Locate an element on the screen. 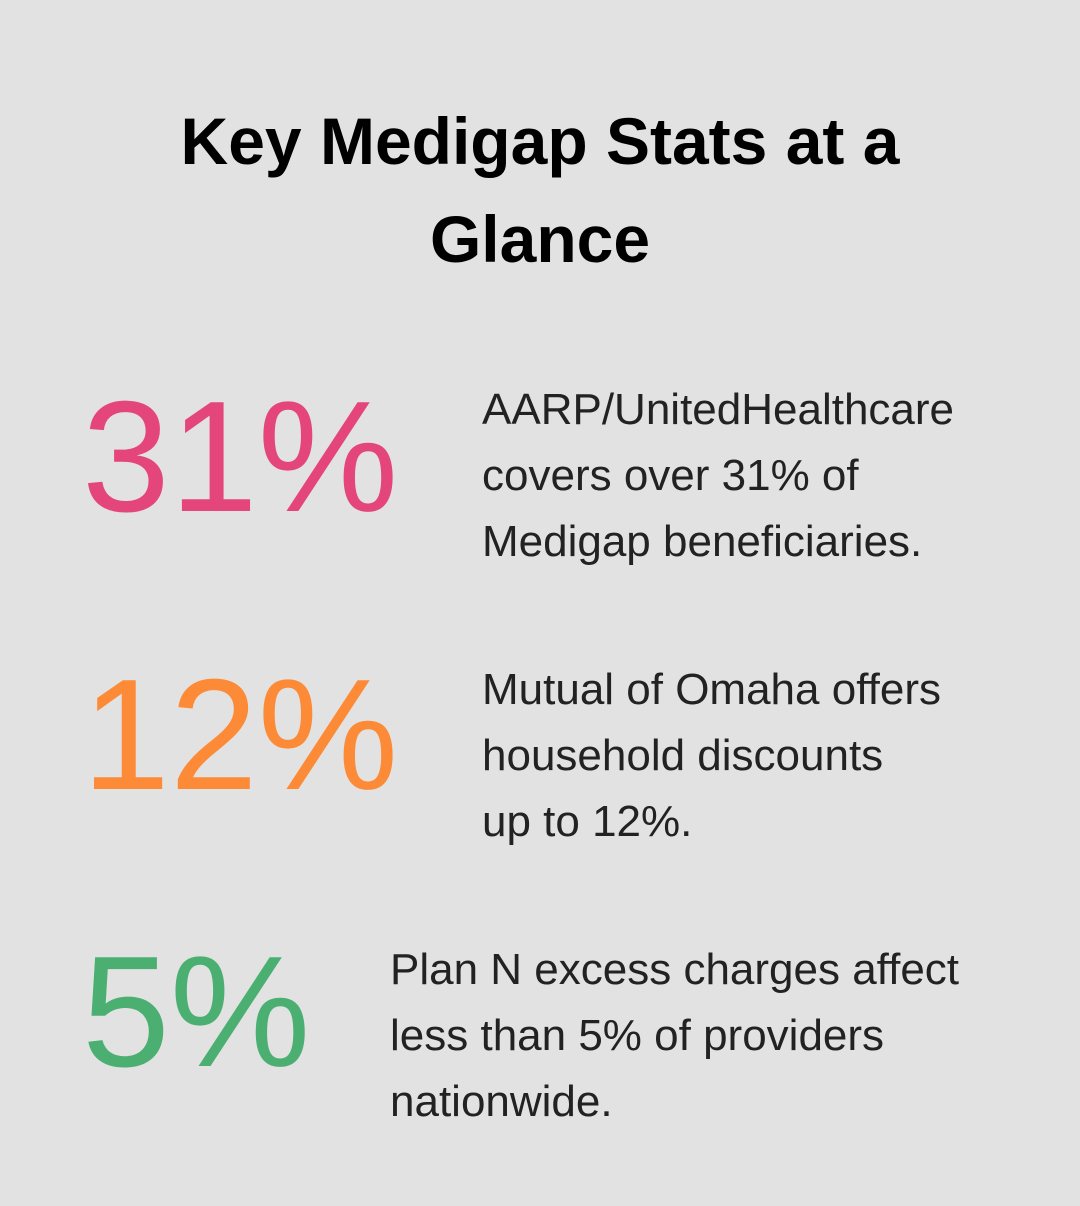  stat-description-line: less than 5% of providers is located at coordinates (637, 1035).